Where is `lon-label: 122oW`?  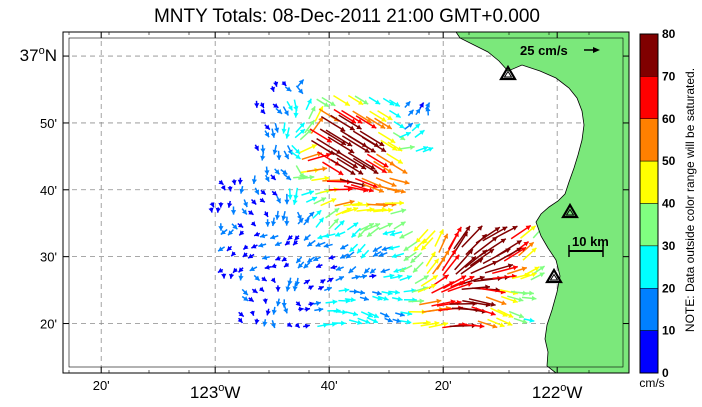 lon-label: 122oW is located at coordinates (557, 392).